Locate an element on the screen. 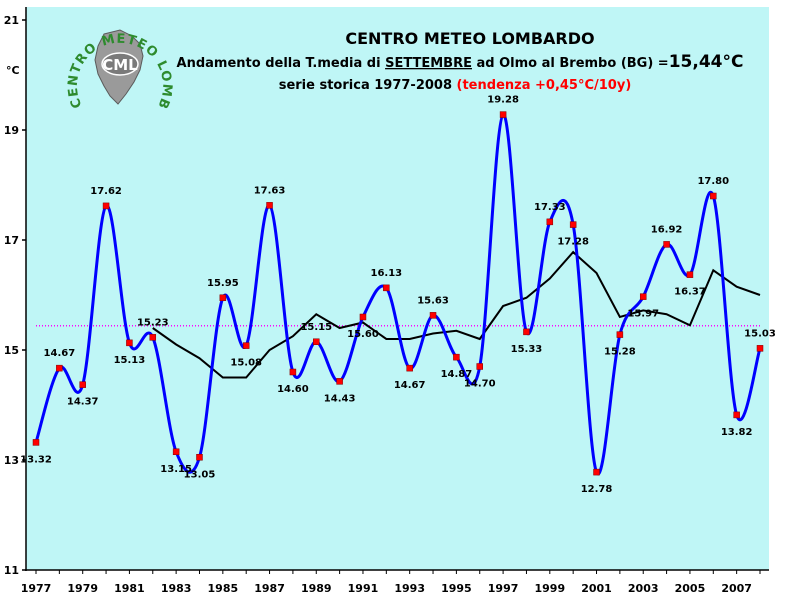 The image size is (790, 600). data-label: 15.13 is located at coordinates (130, 360).